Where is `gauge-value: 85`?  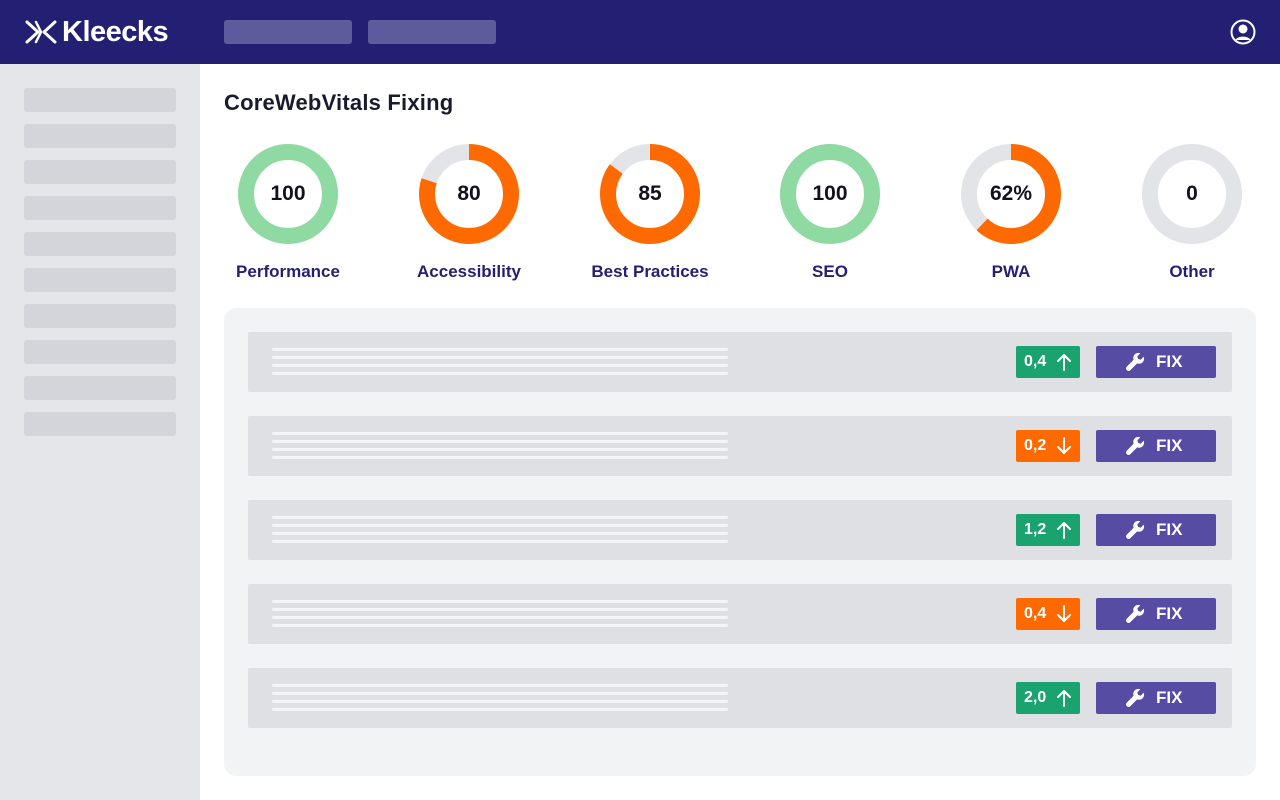
gauge-value: 85 is located at coordinates (650, 193).